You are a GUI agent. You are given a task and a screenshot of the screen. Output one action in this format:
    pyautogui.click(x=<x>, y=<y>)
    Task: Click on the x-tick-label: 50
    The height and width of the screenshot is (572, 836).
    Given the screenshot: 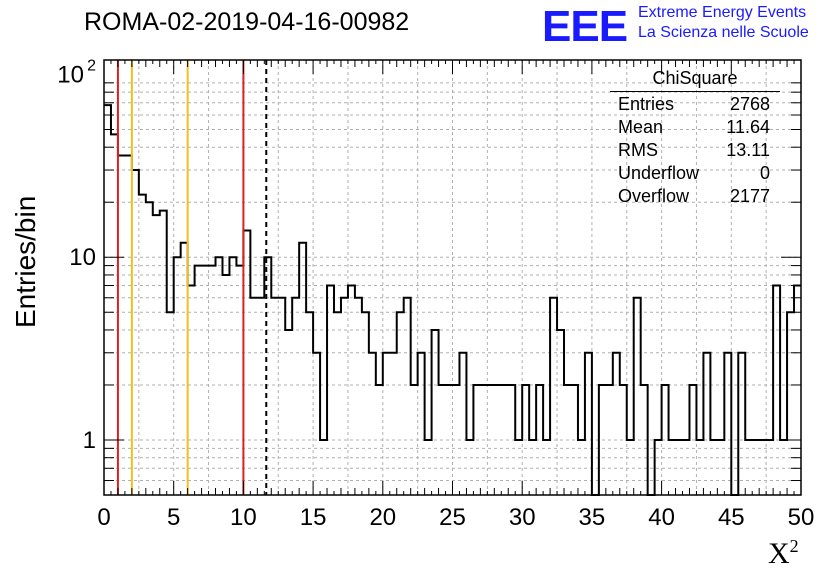 What is the action you would take?
    pyautogui.click(x=801, y=517)
    